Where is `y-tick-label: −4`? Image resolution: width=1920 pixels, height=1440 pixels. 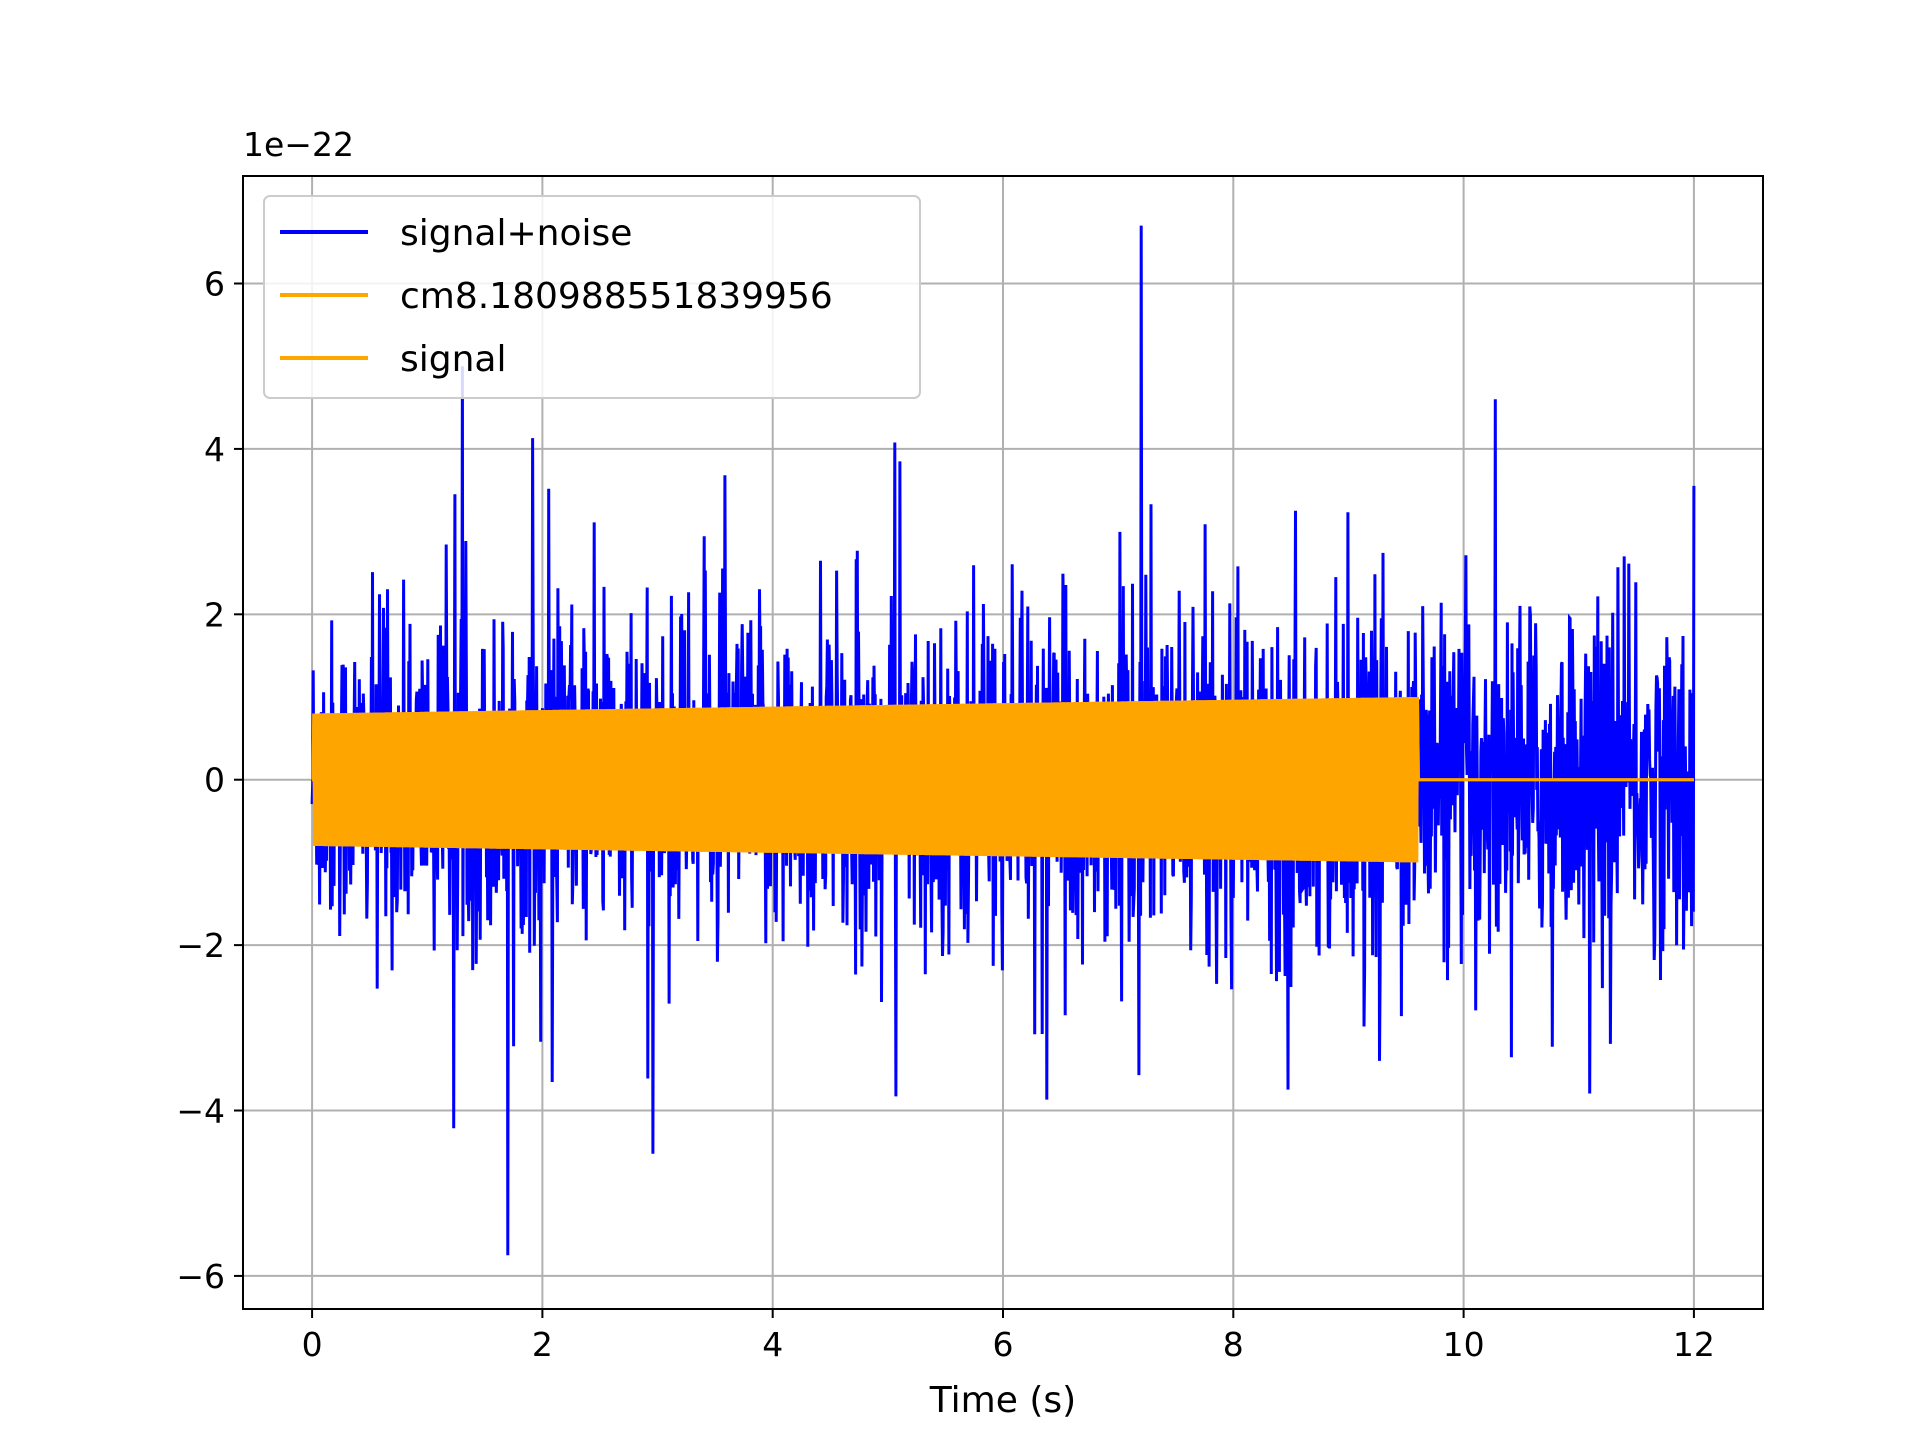
y-tick-label: −4 is located at coordinates (200, 1111).